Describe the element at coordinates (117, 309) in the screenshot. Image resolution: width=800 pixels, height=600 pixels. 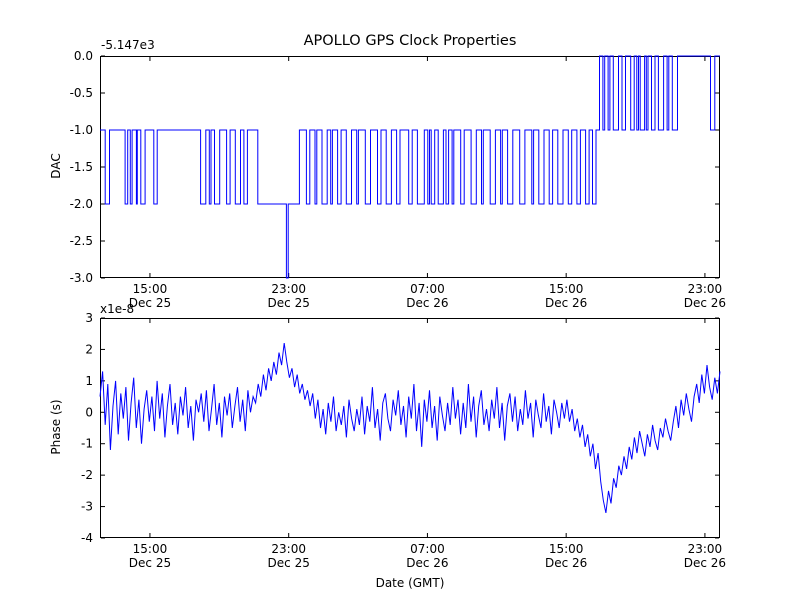
I see `phase-axis-scale-label: x1e-8` at that location.